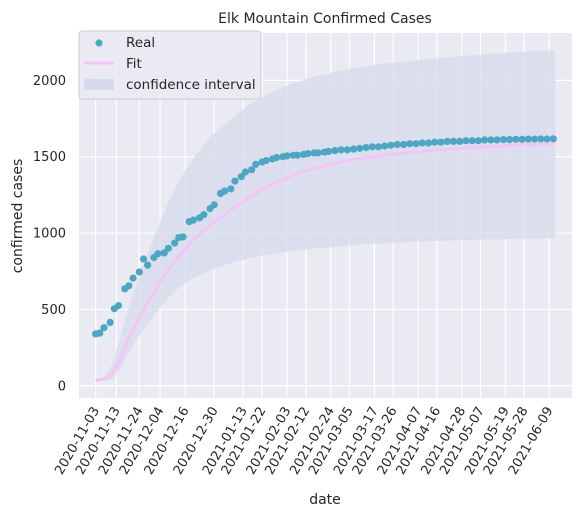  What do you see at coordinates (49, 81) in the screenshot?
I see `y-tick-label: 2000` at bounding box center [49, 81].